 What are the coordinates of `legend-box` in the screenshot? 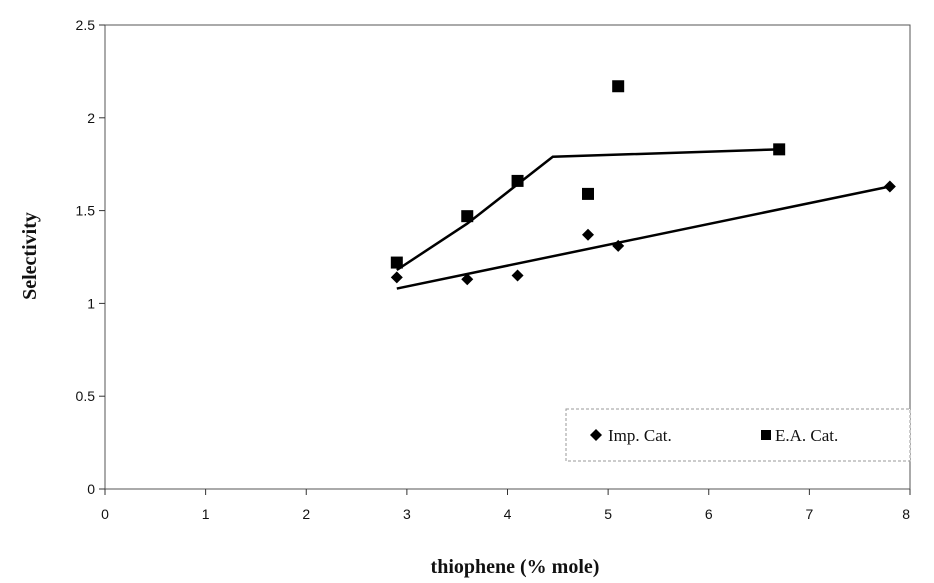 It's located at (738, 435).